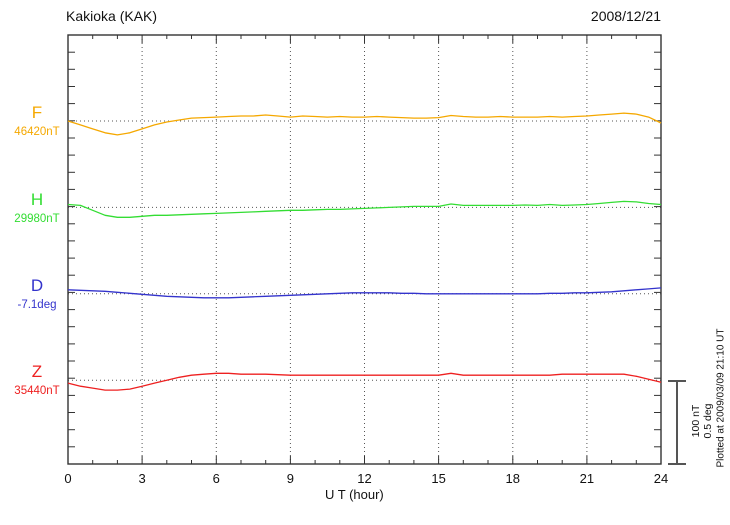  Describe the element at coordinates (587, 478) in the screenshot. I see `x-tick-label: 21` at that location.